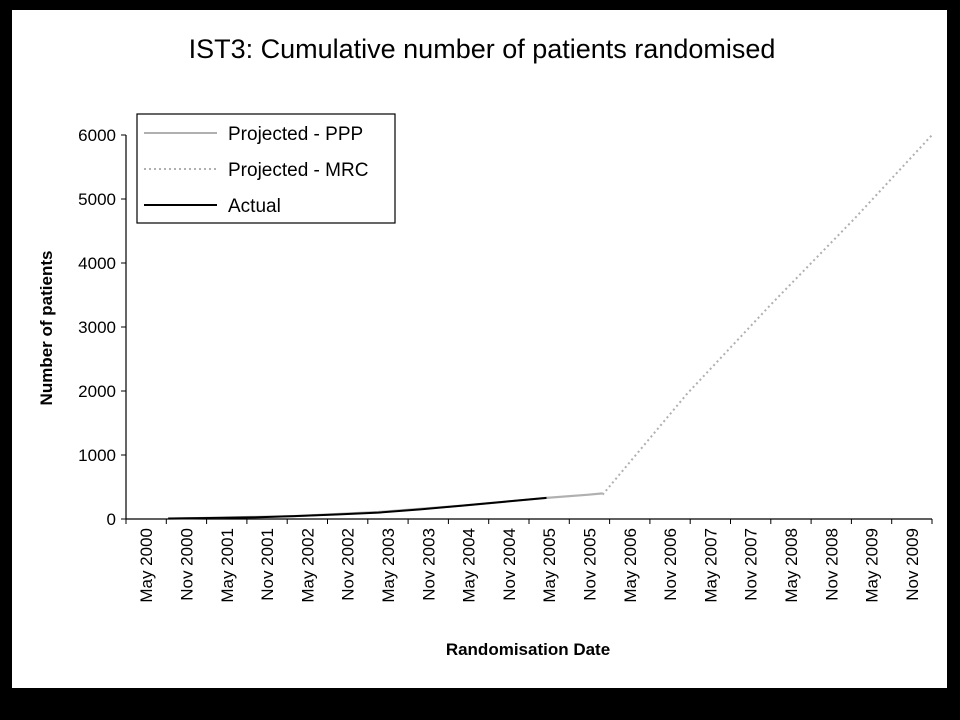 The width and height of the screenshot is (960, 720). What do you see at coordinates (97, 327) in the screenshot?
I see `y-tick-label: 3000` at bounding box center [97, 327].